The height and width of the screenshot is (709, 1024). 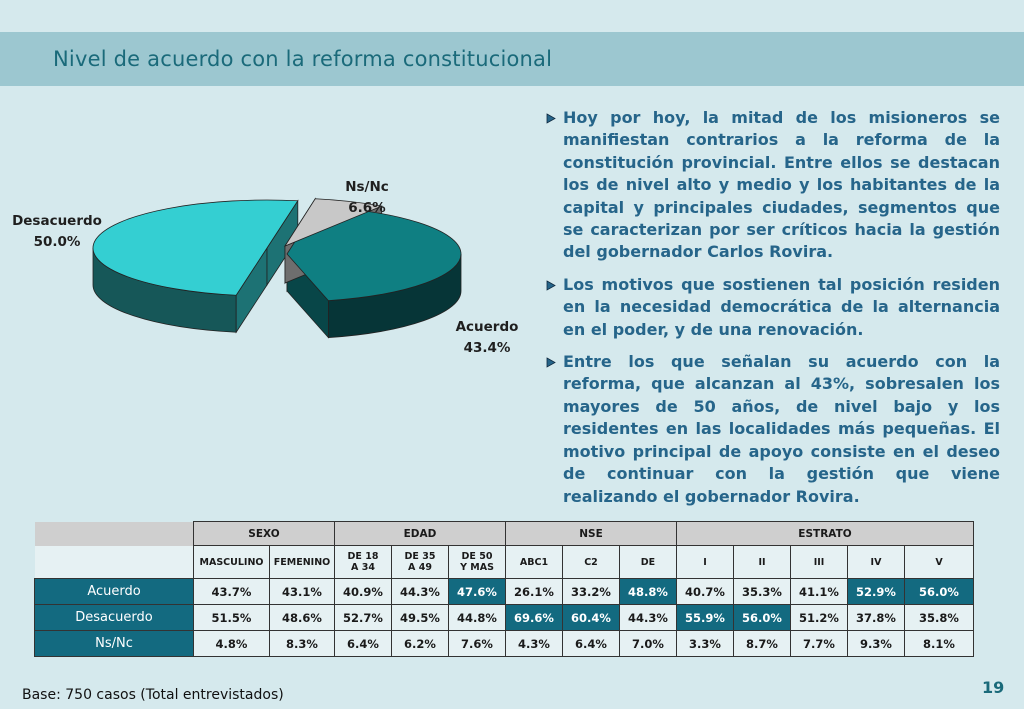 I want to click on table-cell: 40.9%, so click(x=363, y=591).